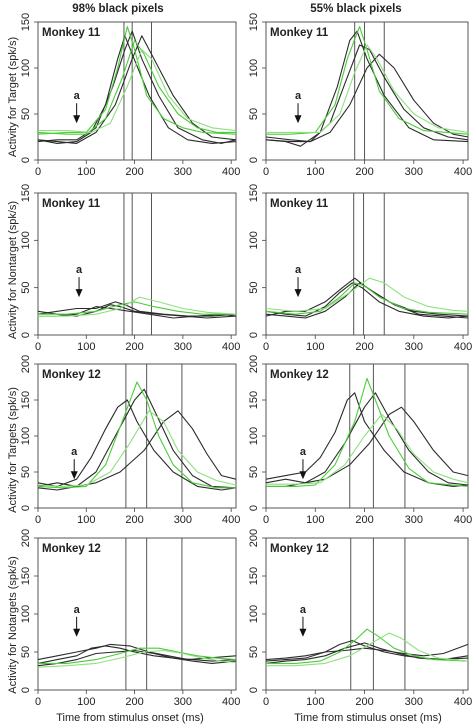 This screenshot has height=726, width=474. I want to click on column-title-left: 98% black pixels, so click(117, 9).